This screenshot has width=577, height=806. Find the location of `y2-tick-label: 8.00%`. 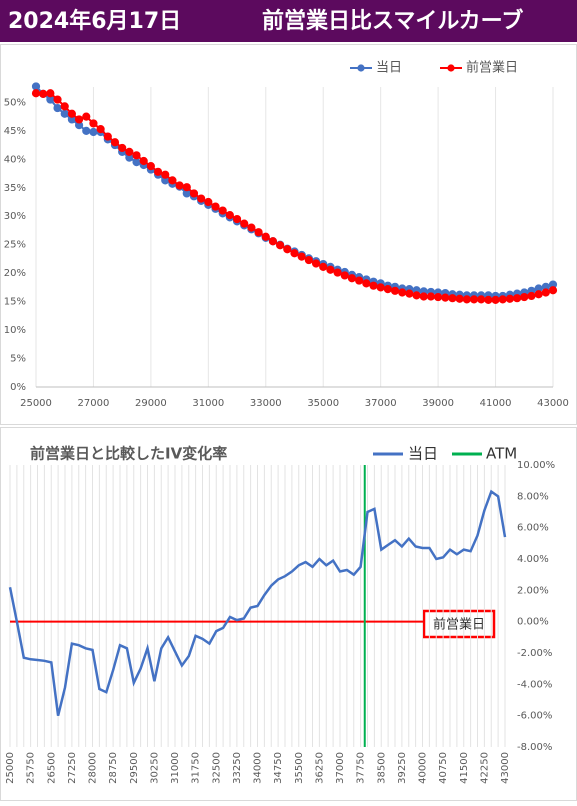

y2-tick-label: 8.00% is located at coordinates (533, 496).